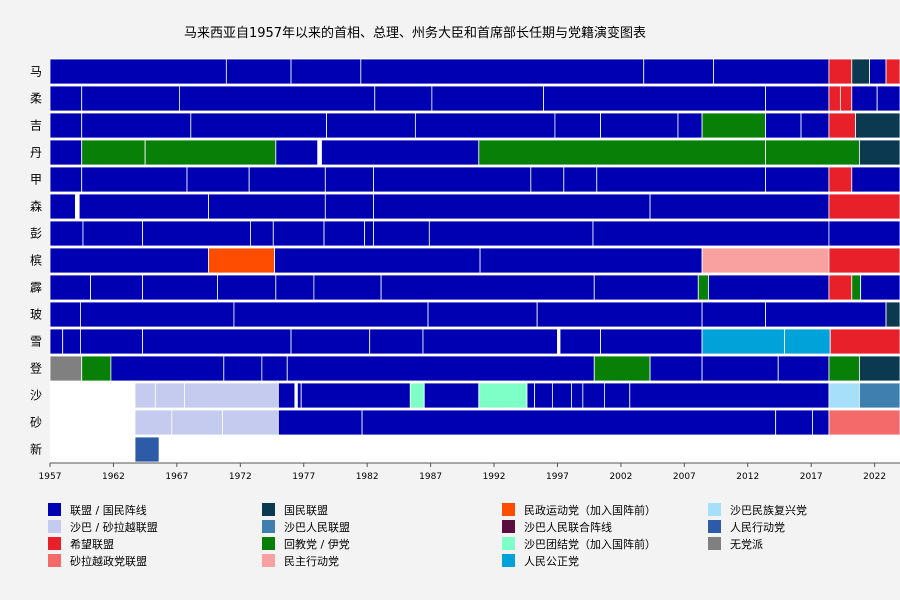 The image size is (900, 600). Describe the element at coordinates (36, 180) in the screenshot. I see `row-label: 甲` at that location.